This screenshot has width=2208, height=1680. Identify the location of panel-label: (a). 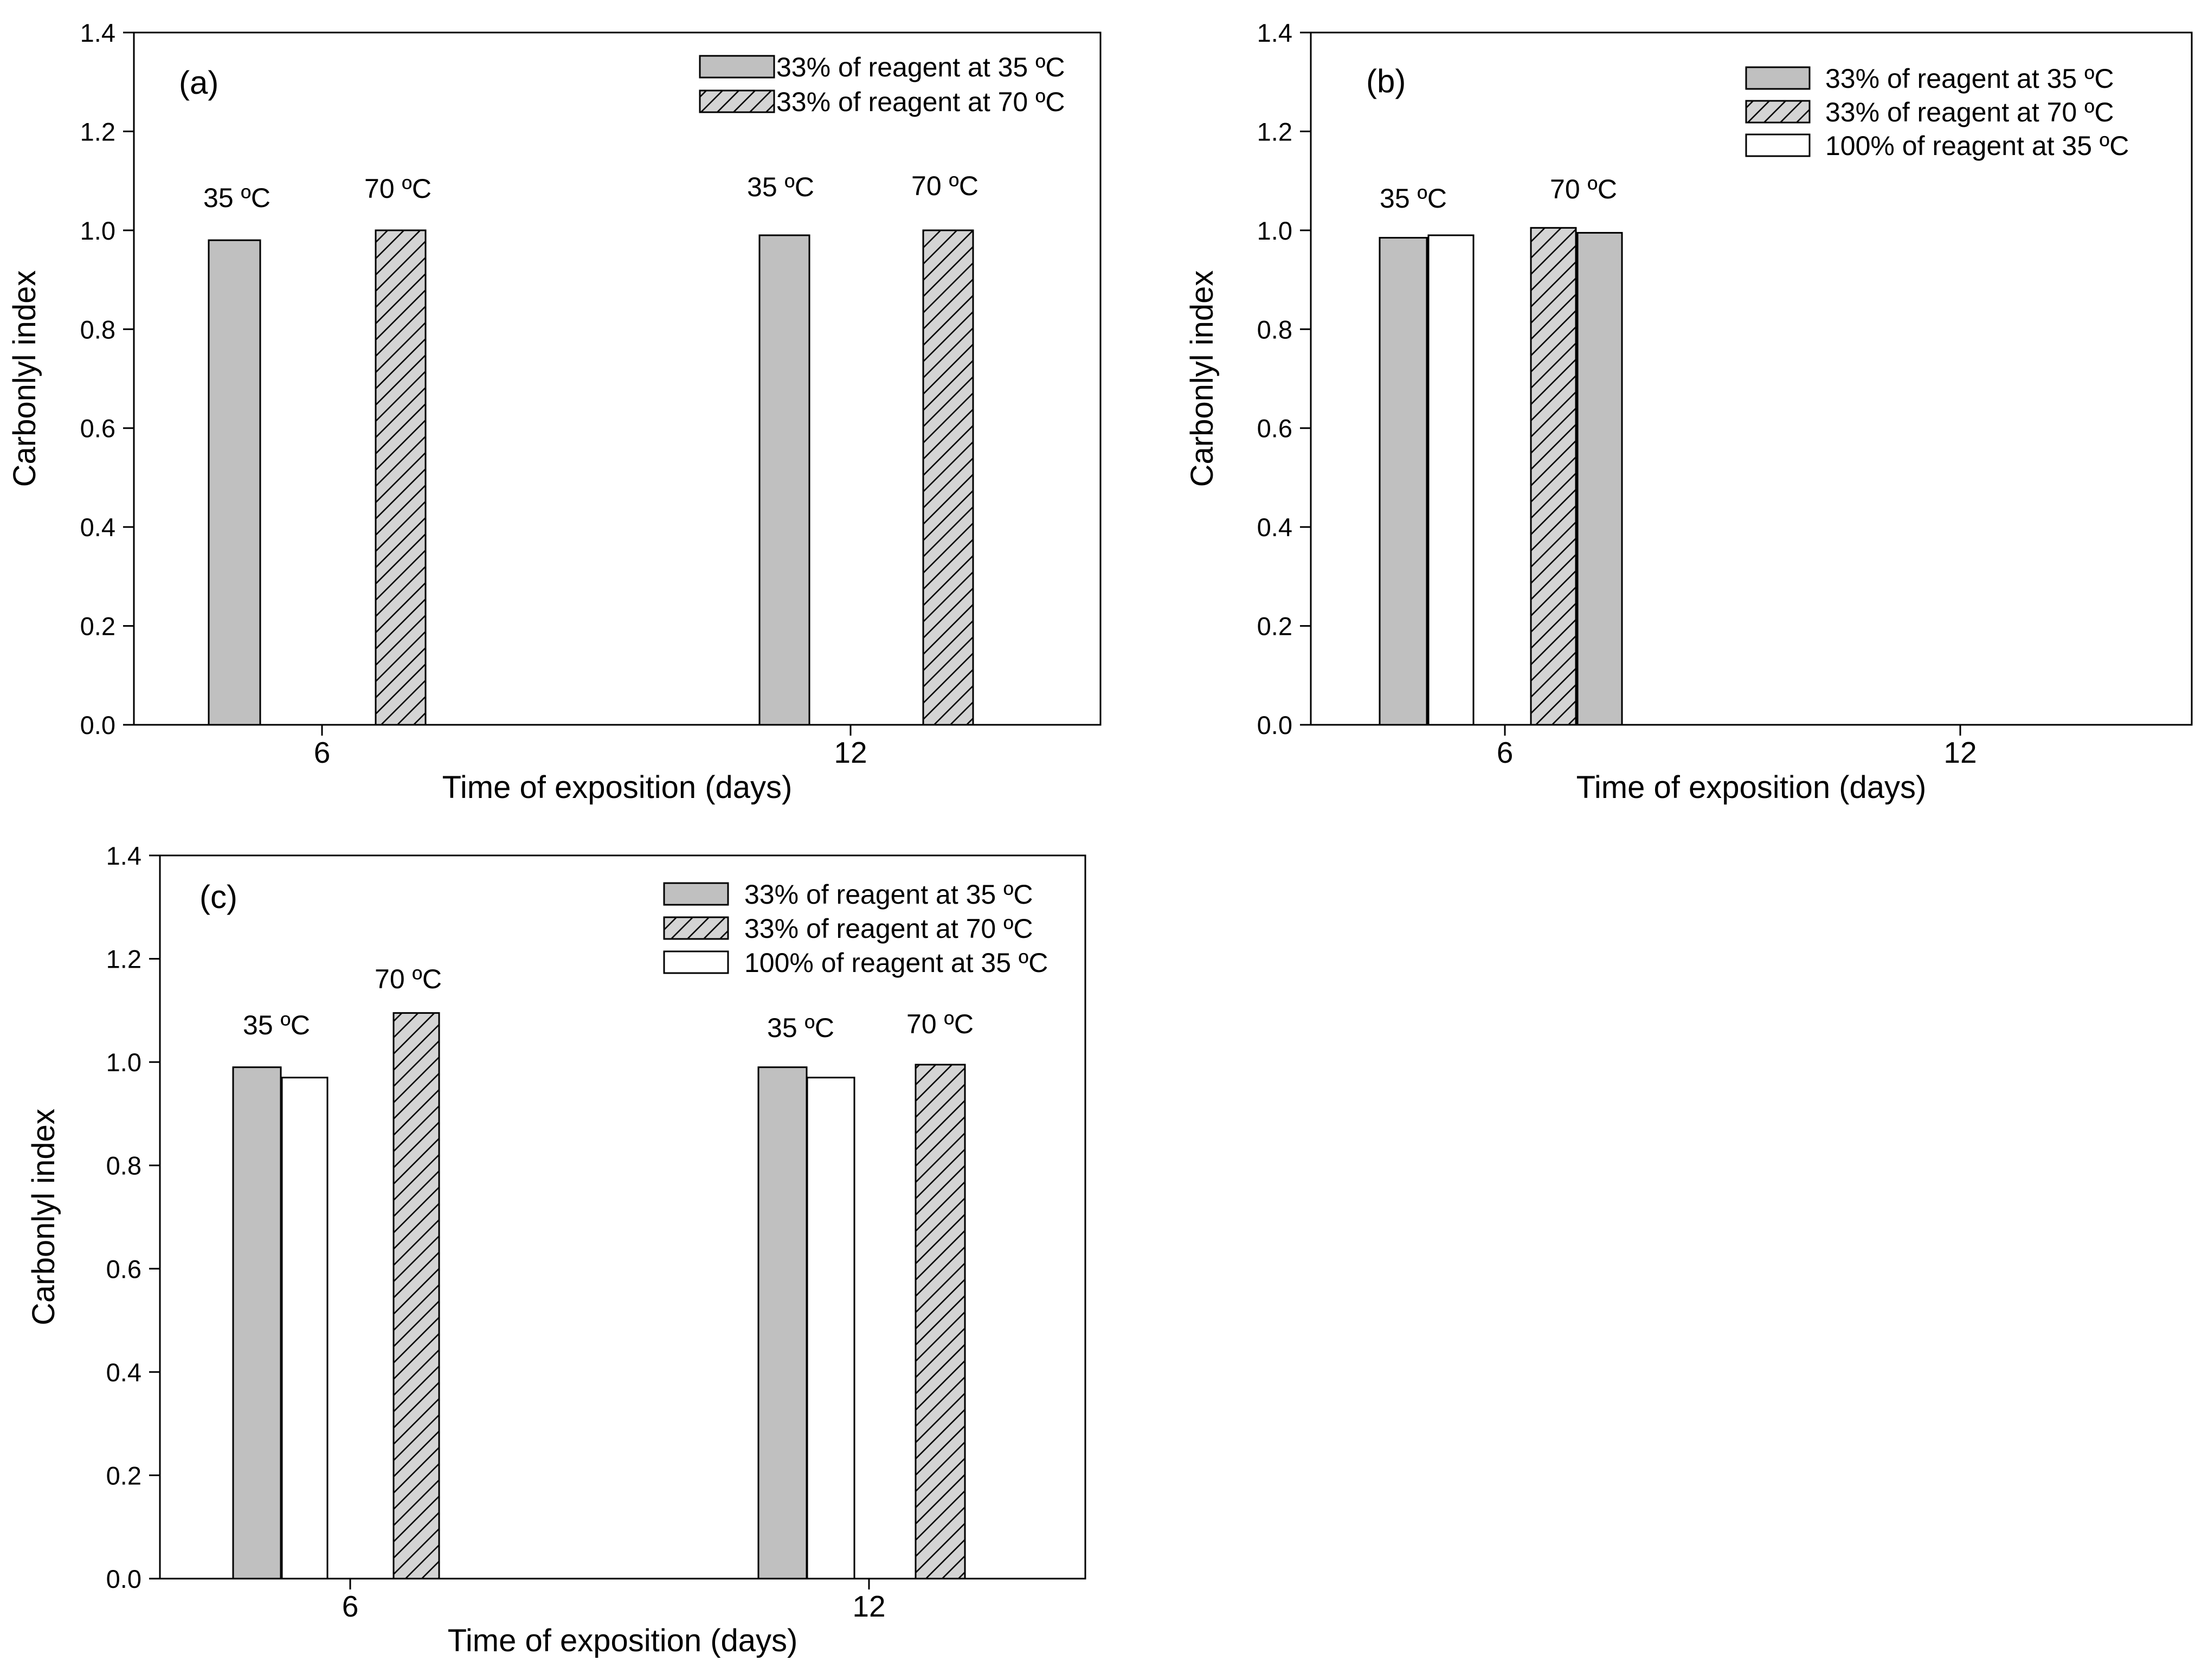
(198, 83).